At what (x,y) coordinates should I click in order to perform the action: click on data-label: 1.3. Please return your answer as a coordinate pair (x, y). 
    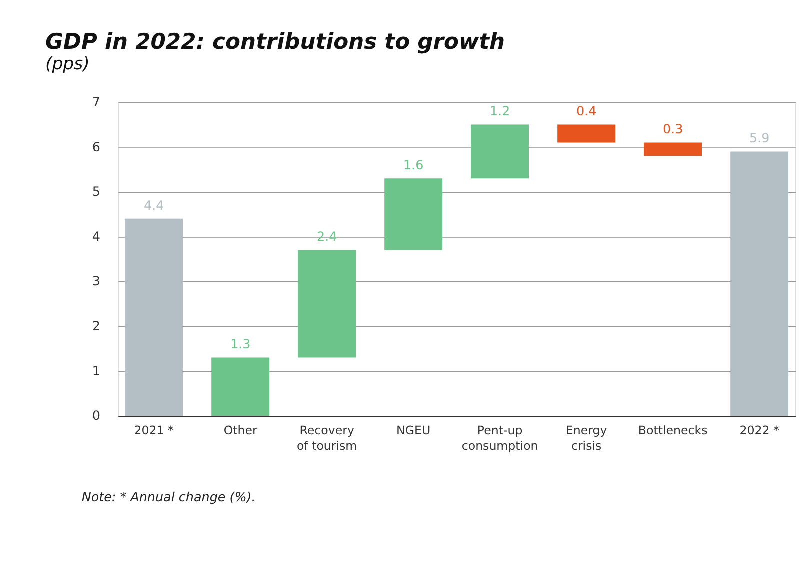
    Looking at the image, I should click on (240, 344).